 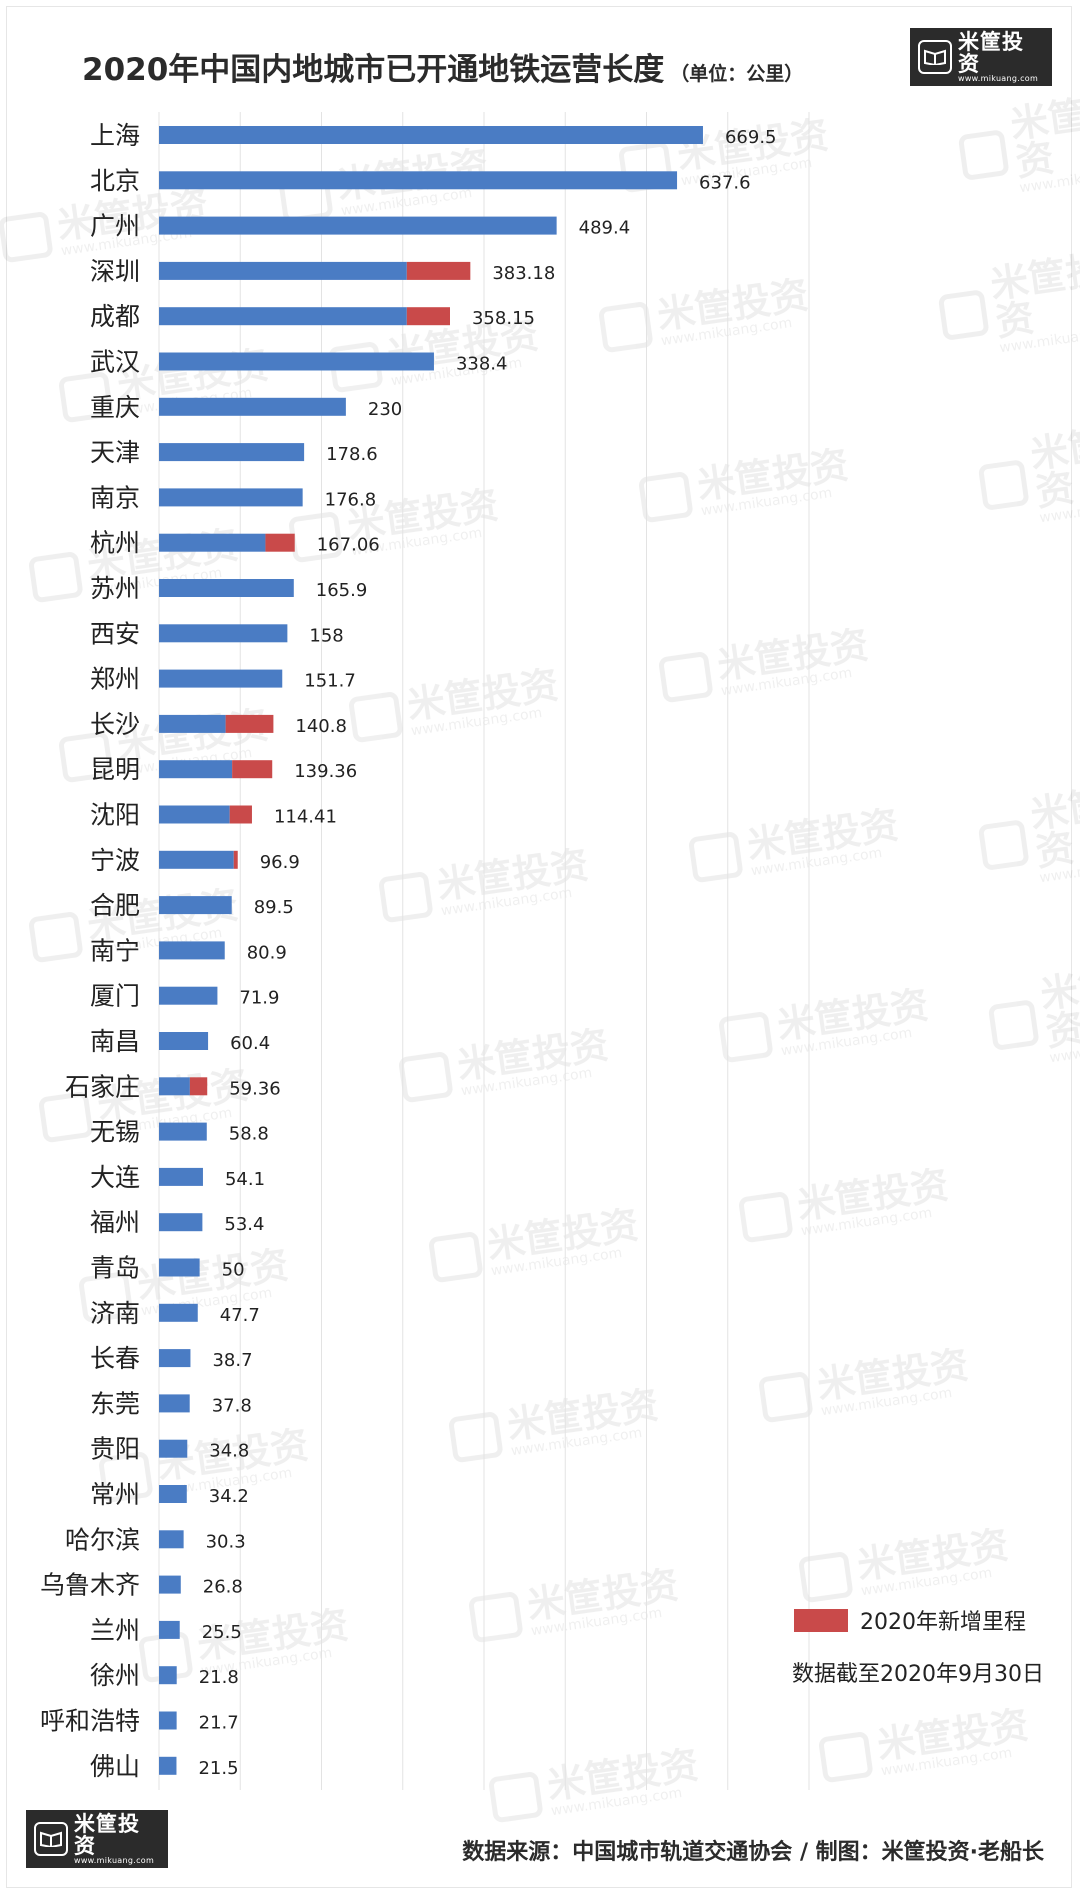 I want to click on brand-url-footer: www.mikuang.com, so click(x=114, y=1860).